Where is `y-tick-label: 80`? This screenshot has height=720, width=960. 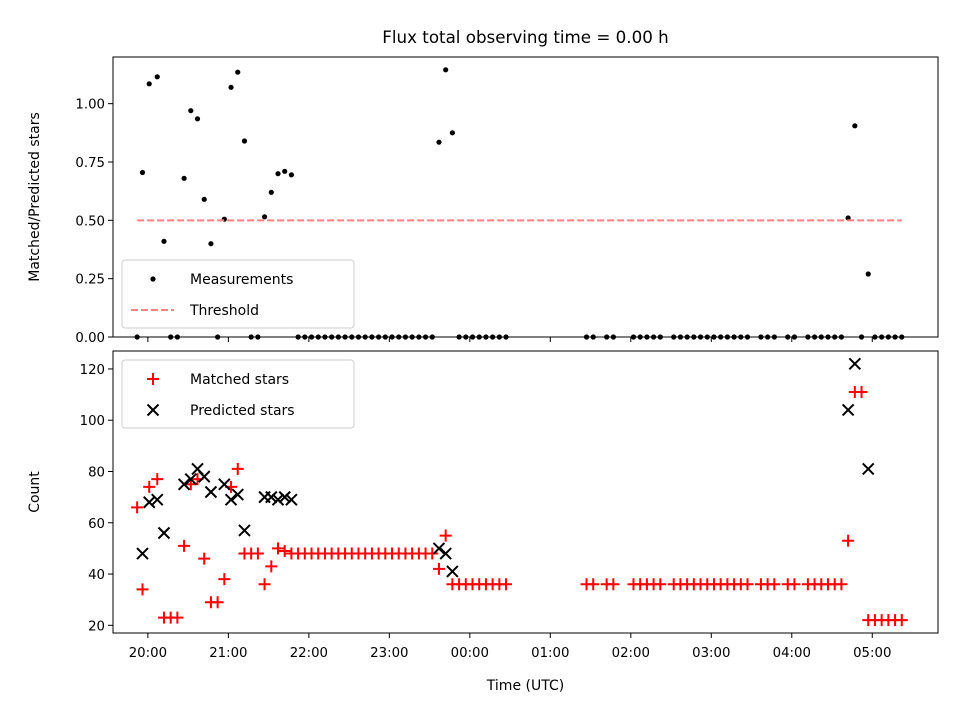
y-tick-label: 80 is located at coordinates (96, 472).